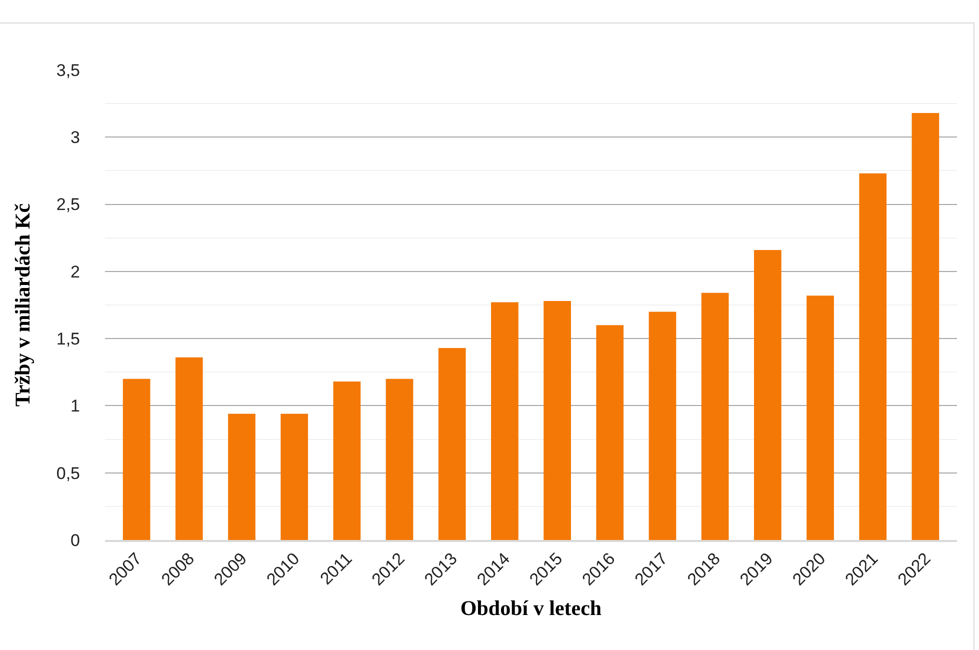 This screenshot has width=979, height=650. I want to click on y-tick-label: 1, so click(75, 406).